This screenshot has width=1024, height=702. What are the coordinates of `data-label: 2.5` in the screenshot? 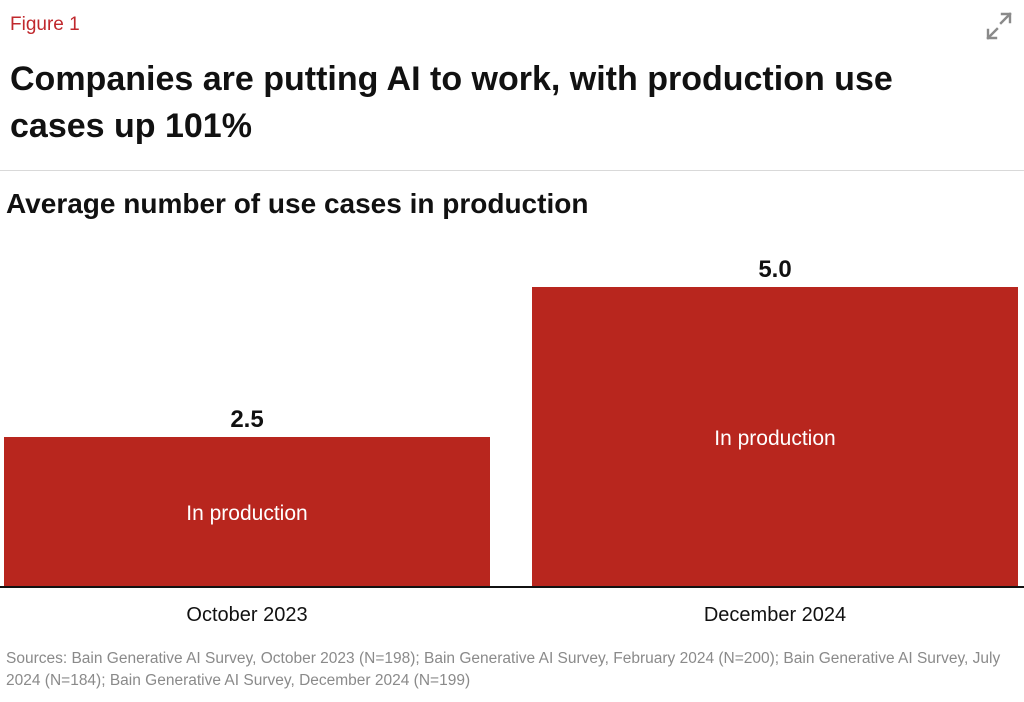 It's located at (246, 419).